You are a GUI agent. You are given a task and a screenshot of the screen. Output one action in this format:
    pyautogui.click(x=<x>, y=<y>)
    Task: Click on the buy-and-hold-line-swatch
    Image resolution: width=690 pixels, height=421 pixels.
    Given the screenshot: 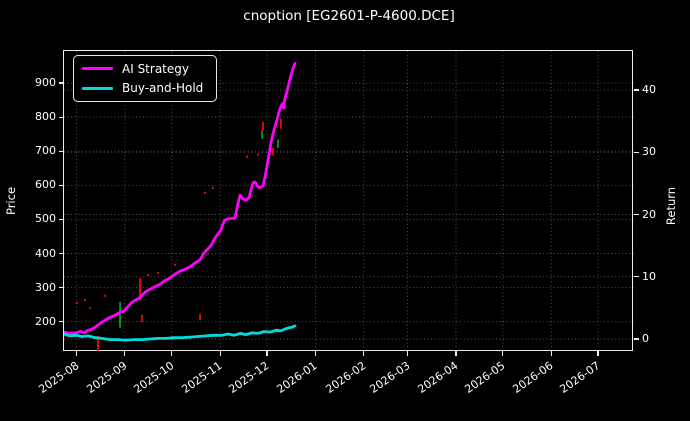 What is the action you would take?
    pyautogui.click(x=97, y=88)
    